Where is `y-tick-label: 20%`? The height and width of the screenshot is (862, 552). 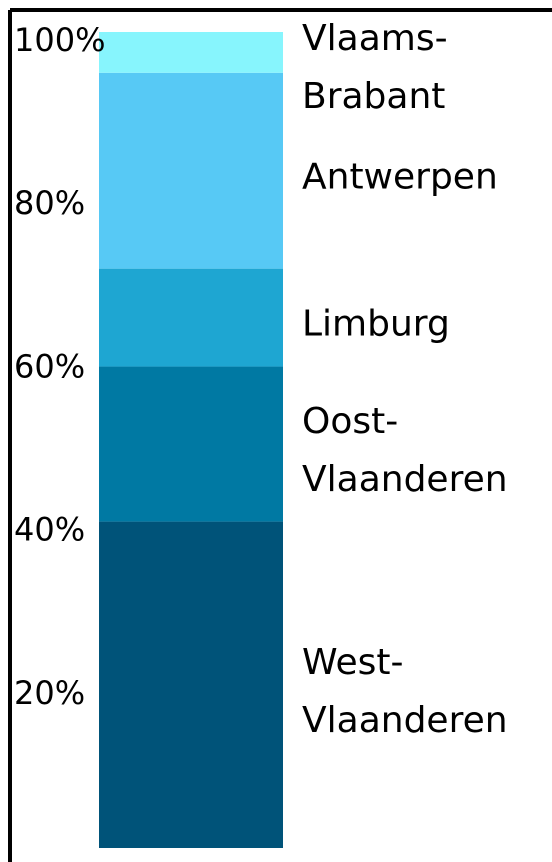 y-tick-label: 20% is located at coordinates (49, 693).